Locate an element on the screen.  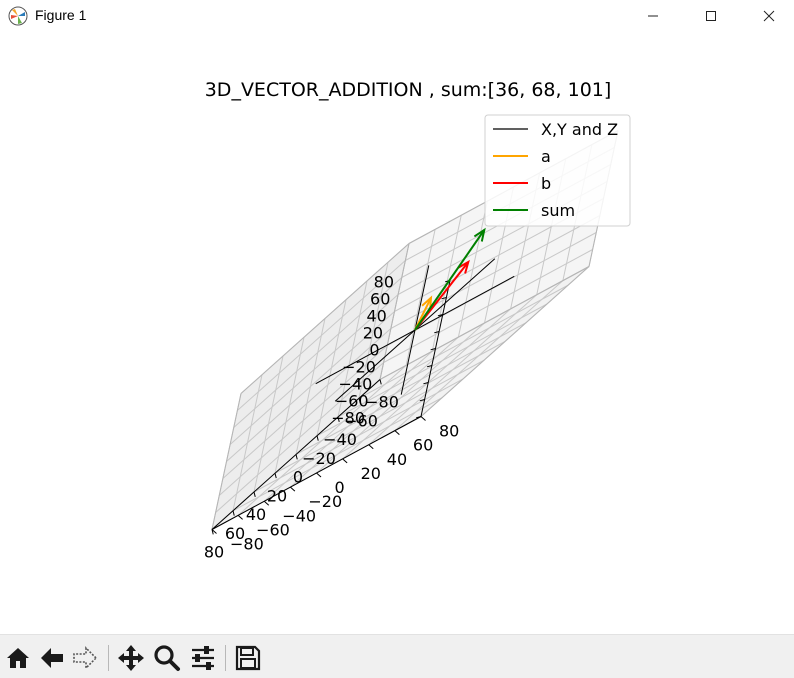
minimize-icon is located at coordinates (653, 16).